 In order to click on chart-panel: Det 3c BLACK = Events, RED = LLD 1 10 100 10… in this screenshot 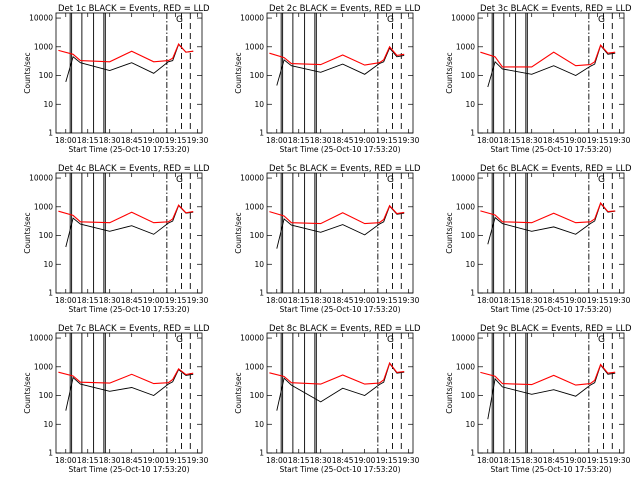, I will do `click(538, 79)`.